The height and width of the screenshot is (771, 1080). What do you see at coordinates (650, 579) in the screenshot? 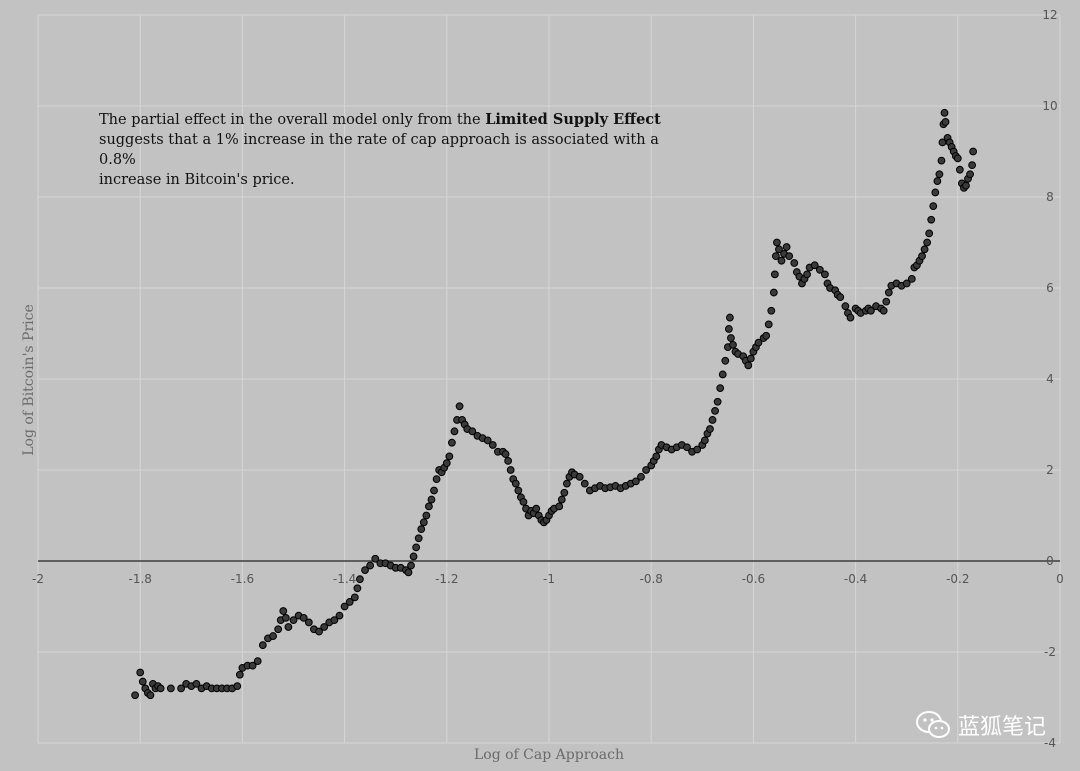
I see `x-tick-label: -0.8` at bounding box center [650, 579].